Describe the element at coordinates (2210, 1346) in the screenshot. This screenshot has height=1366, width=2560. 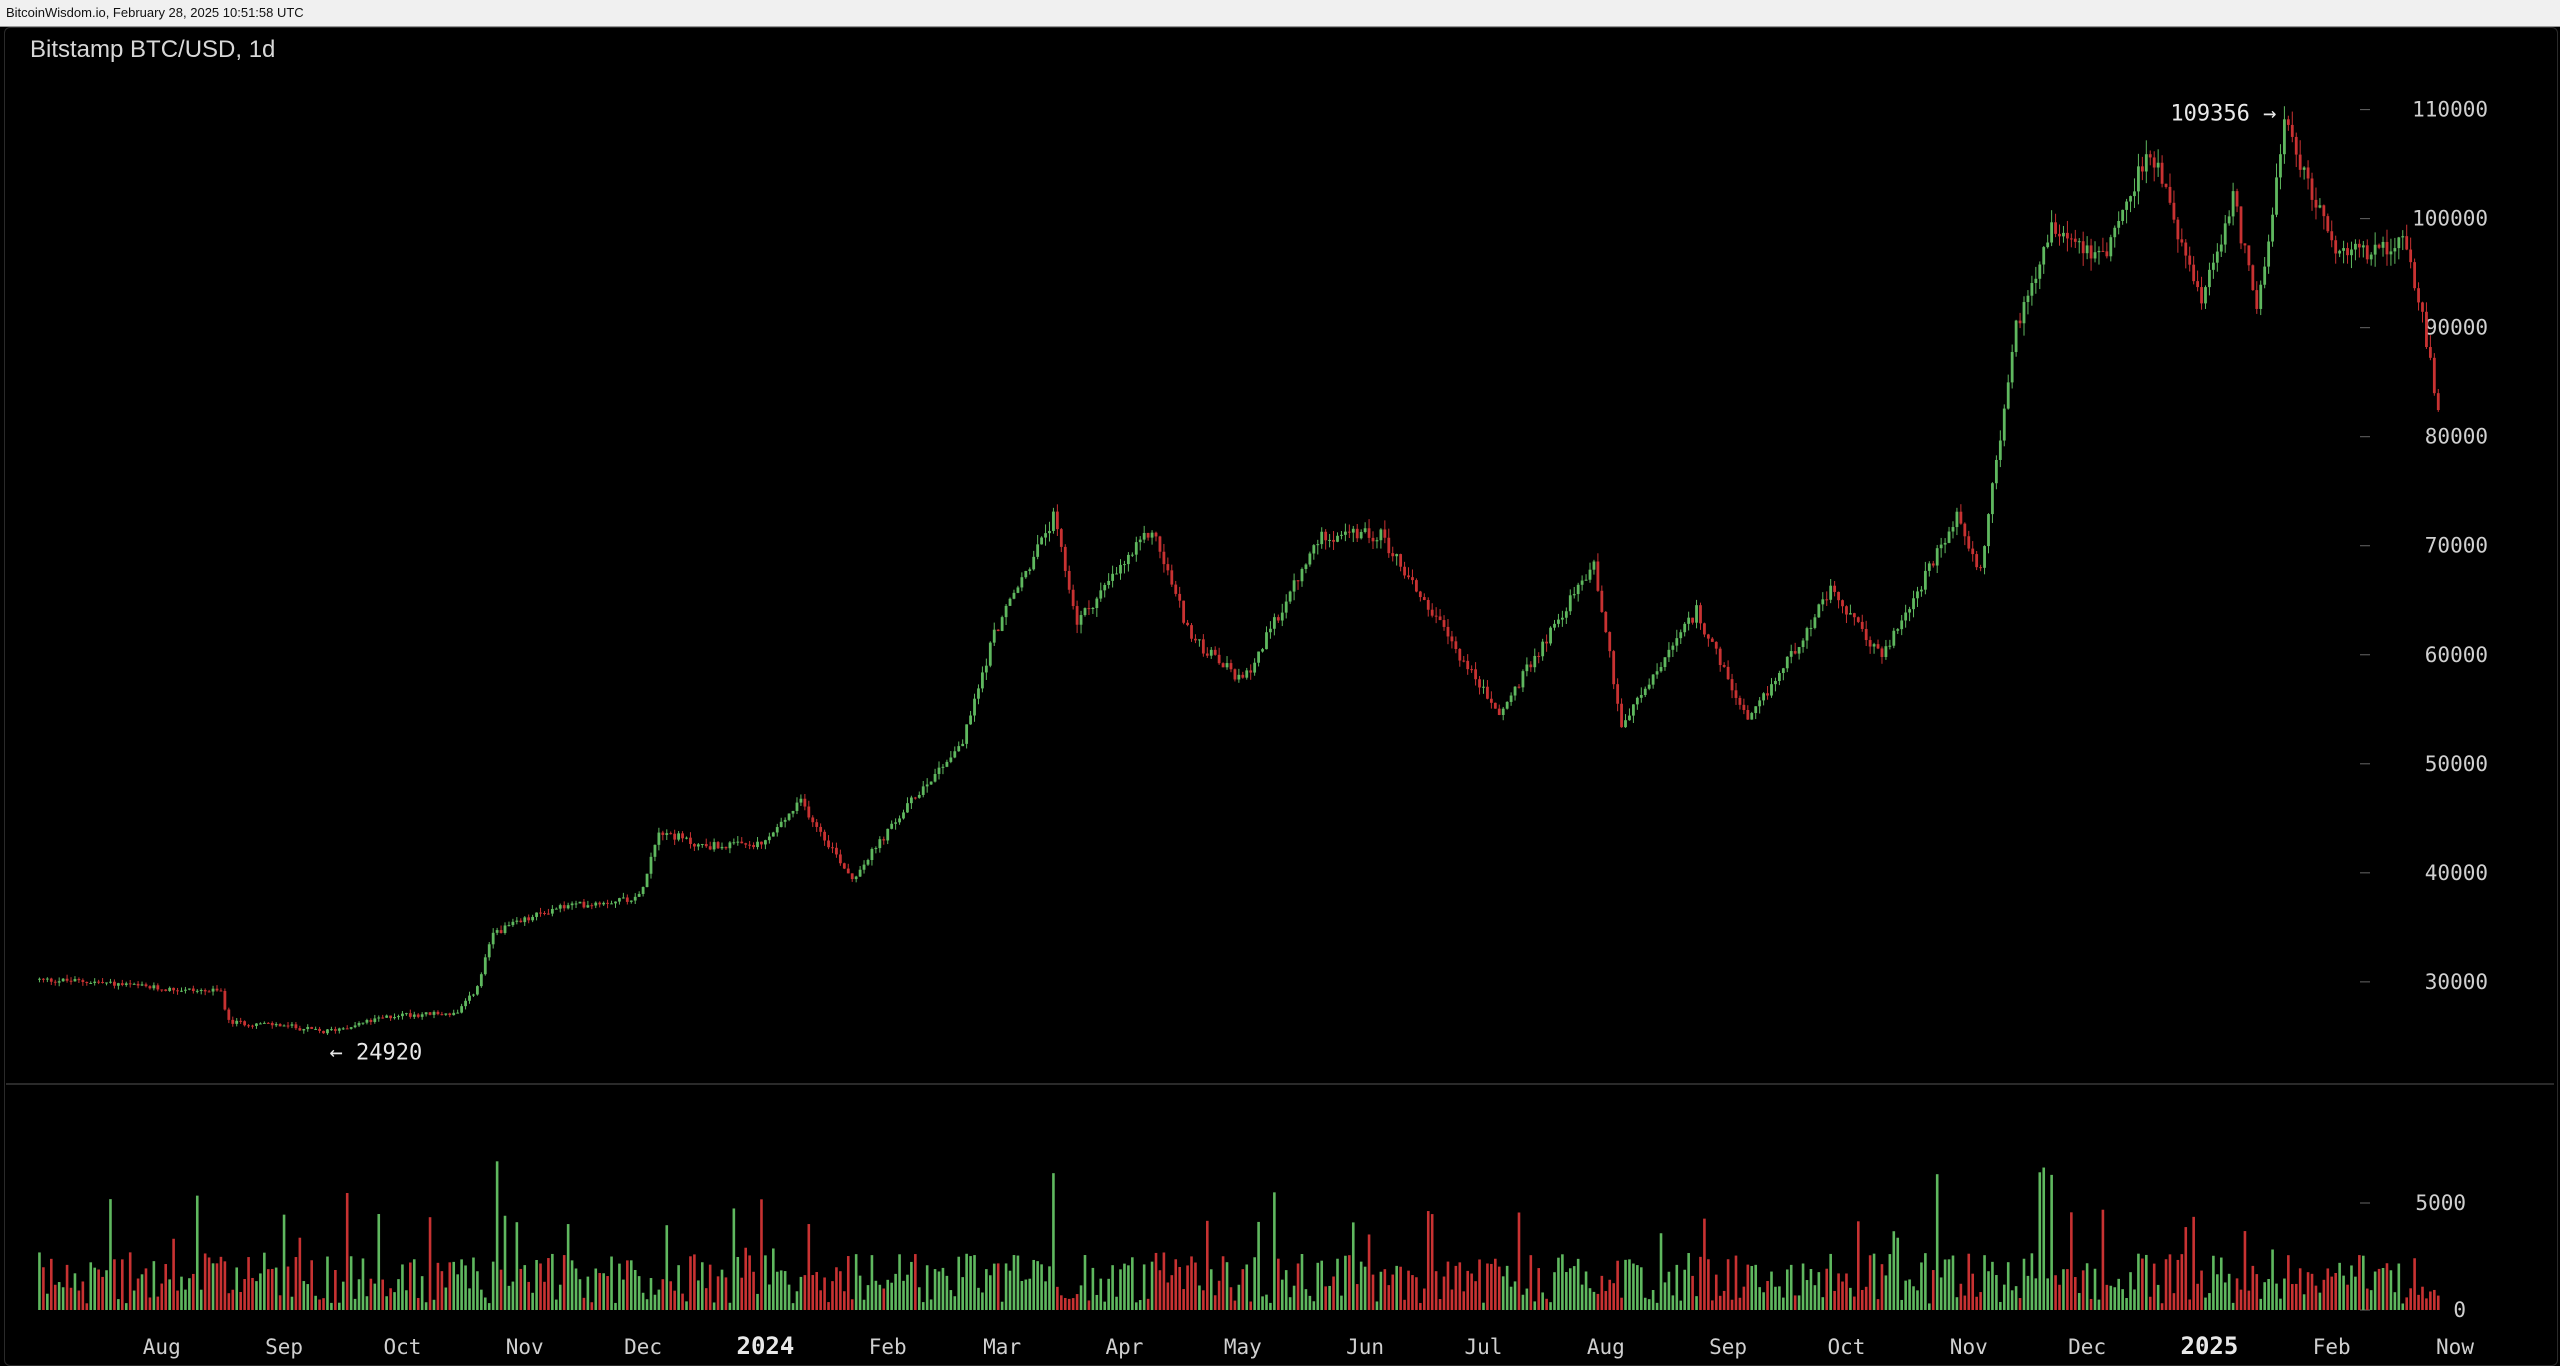
I see `time-tick-label: 2025` at that location.